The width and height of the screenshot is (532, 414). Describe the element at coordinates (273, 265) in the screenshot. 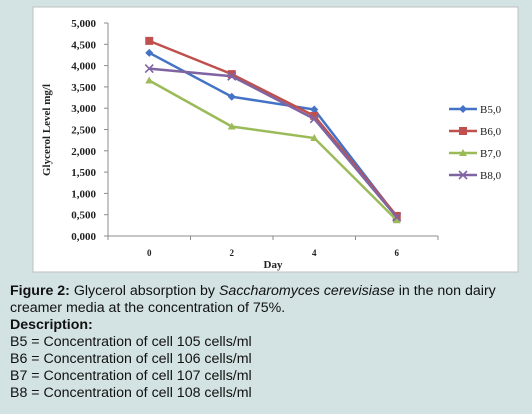

I see `x-axis-title: Day` at that location.